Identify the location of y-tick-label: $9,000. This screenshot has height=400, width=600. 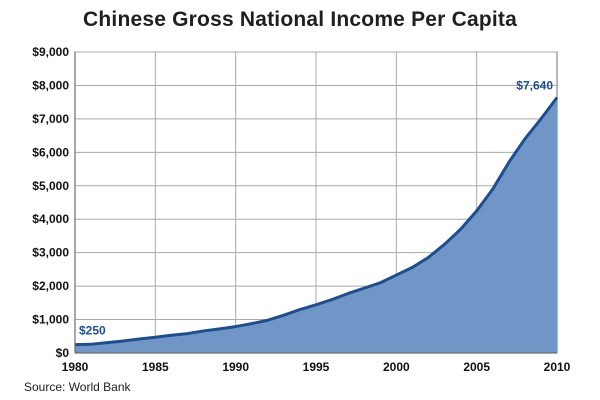
(50, 52).